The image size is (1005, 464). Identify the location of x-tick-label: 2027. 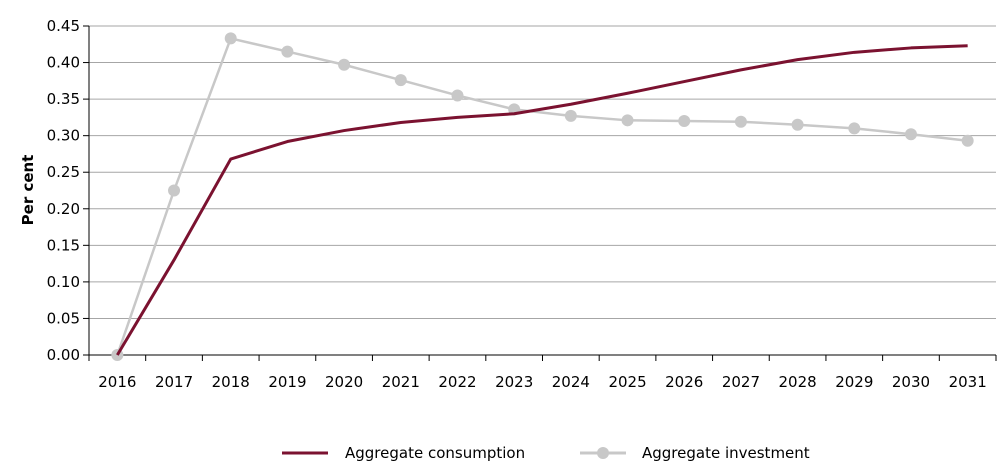
(741, 382).